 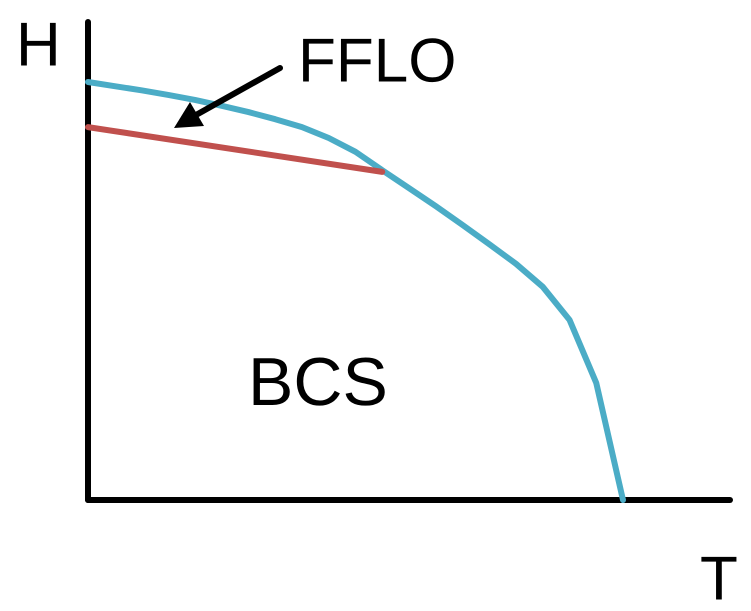 I want to click on annotation: BCS, so click(x=318, y=382).